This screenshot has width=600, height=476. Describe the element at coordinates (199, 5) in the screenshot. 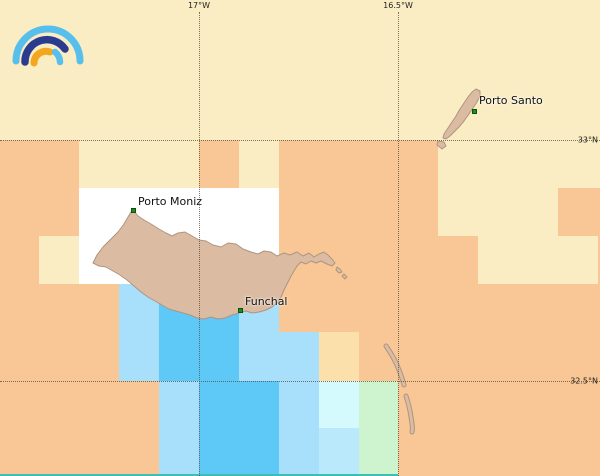

I see `meridian-label: 17°W` at that location.